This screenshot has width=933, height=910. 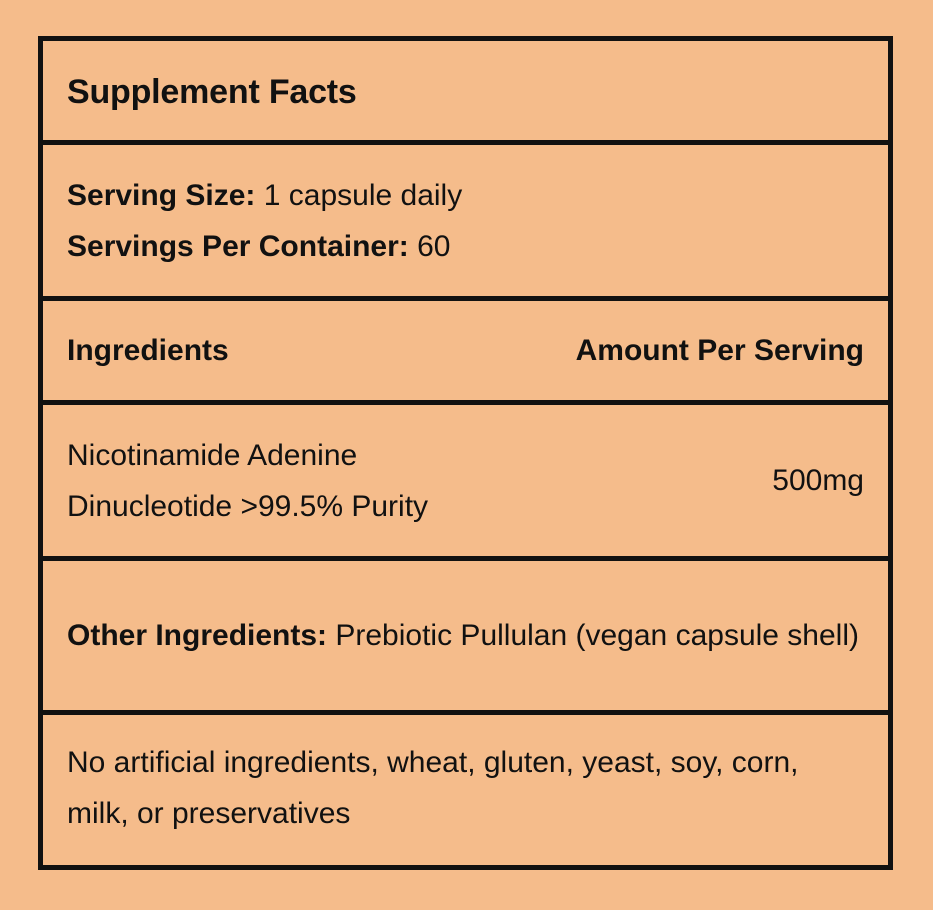 I want to click on other-ingredients-value: Prebiotic Pullulan (vegan capsule shell), so click(x=597, y=635).